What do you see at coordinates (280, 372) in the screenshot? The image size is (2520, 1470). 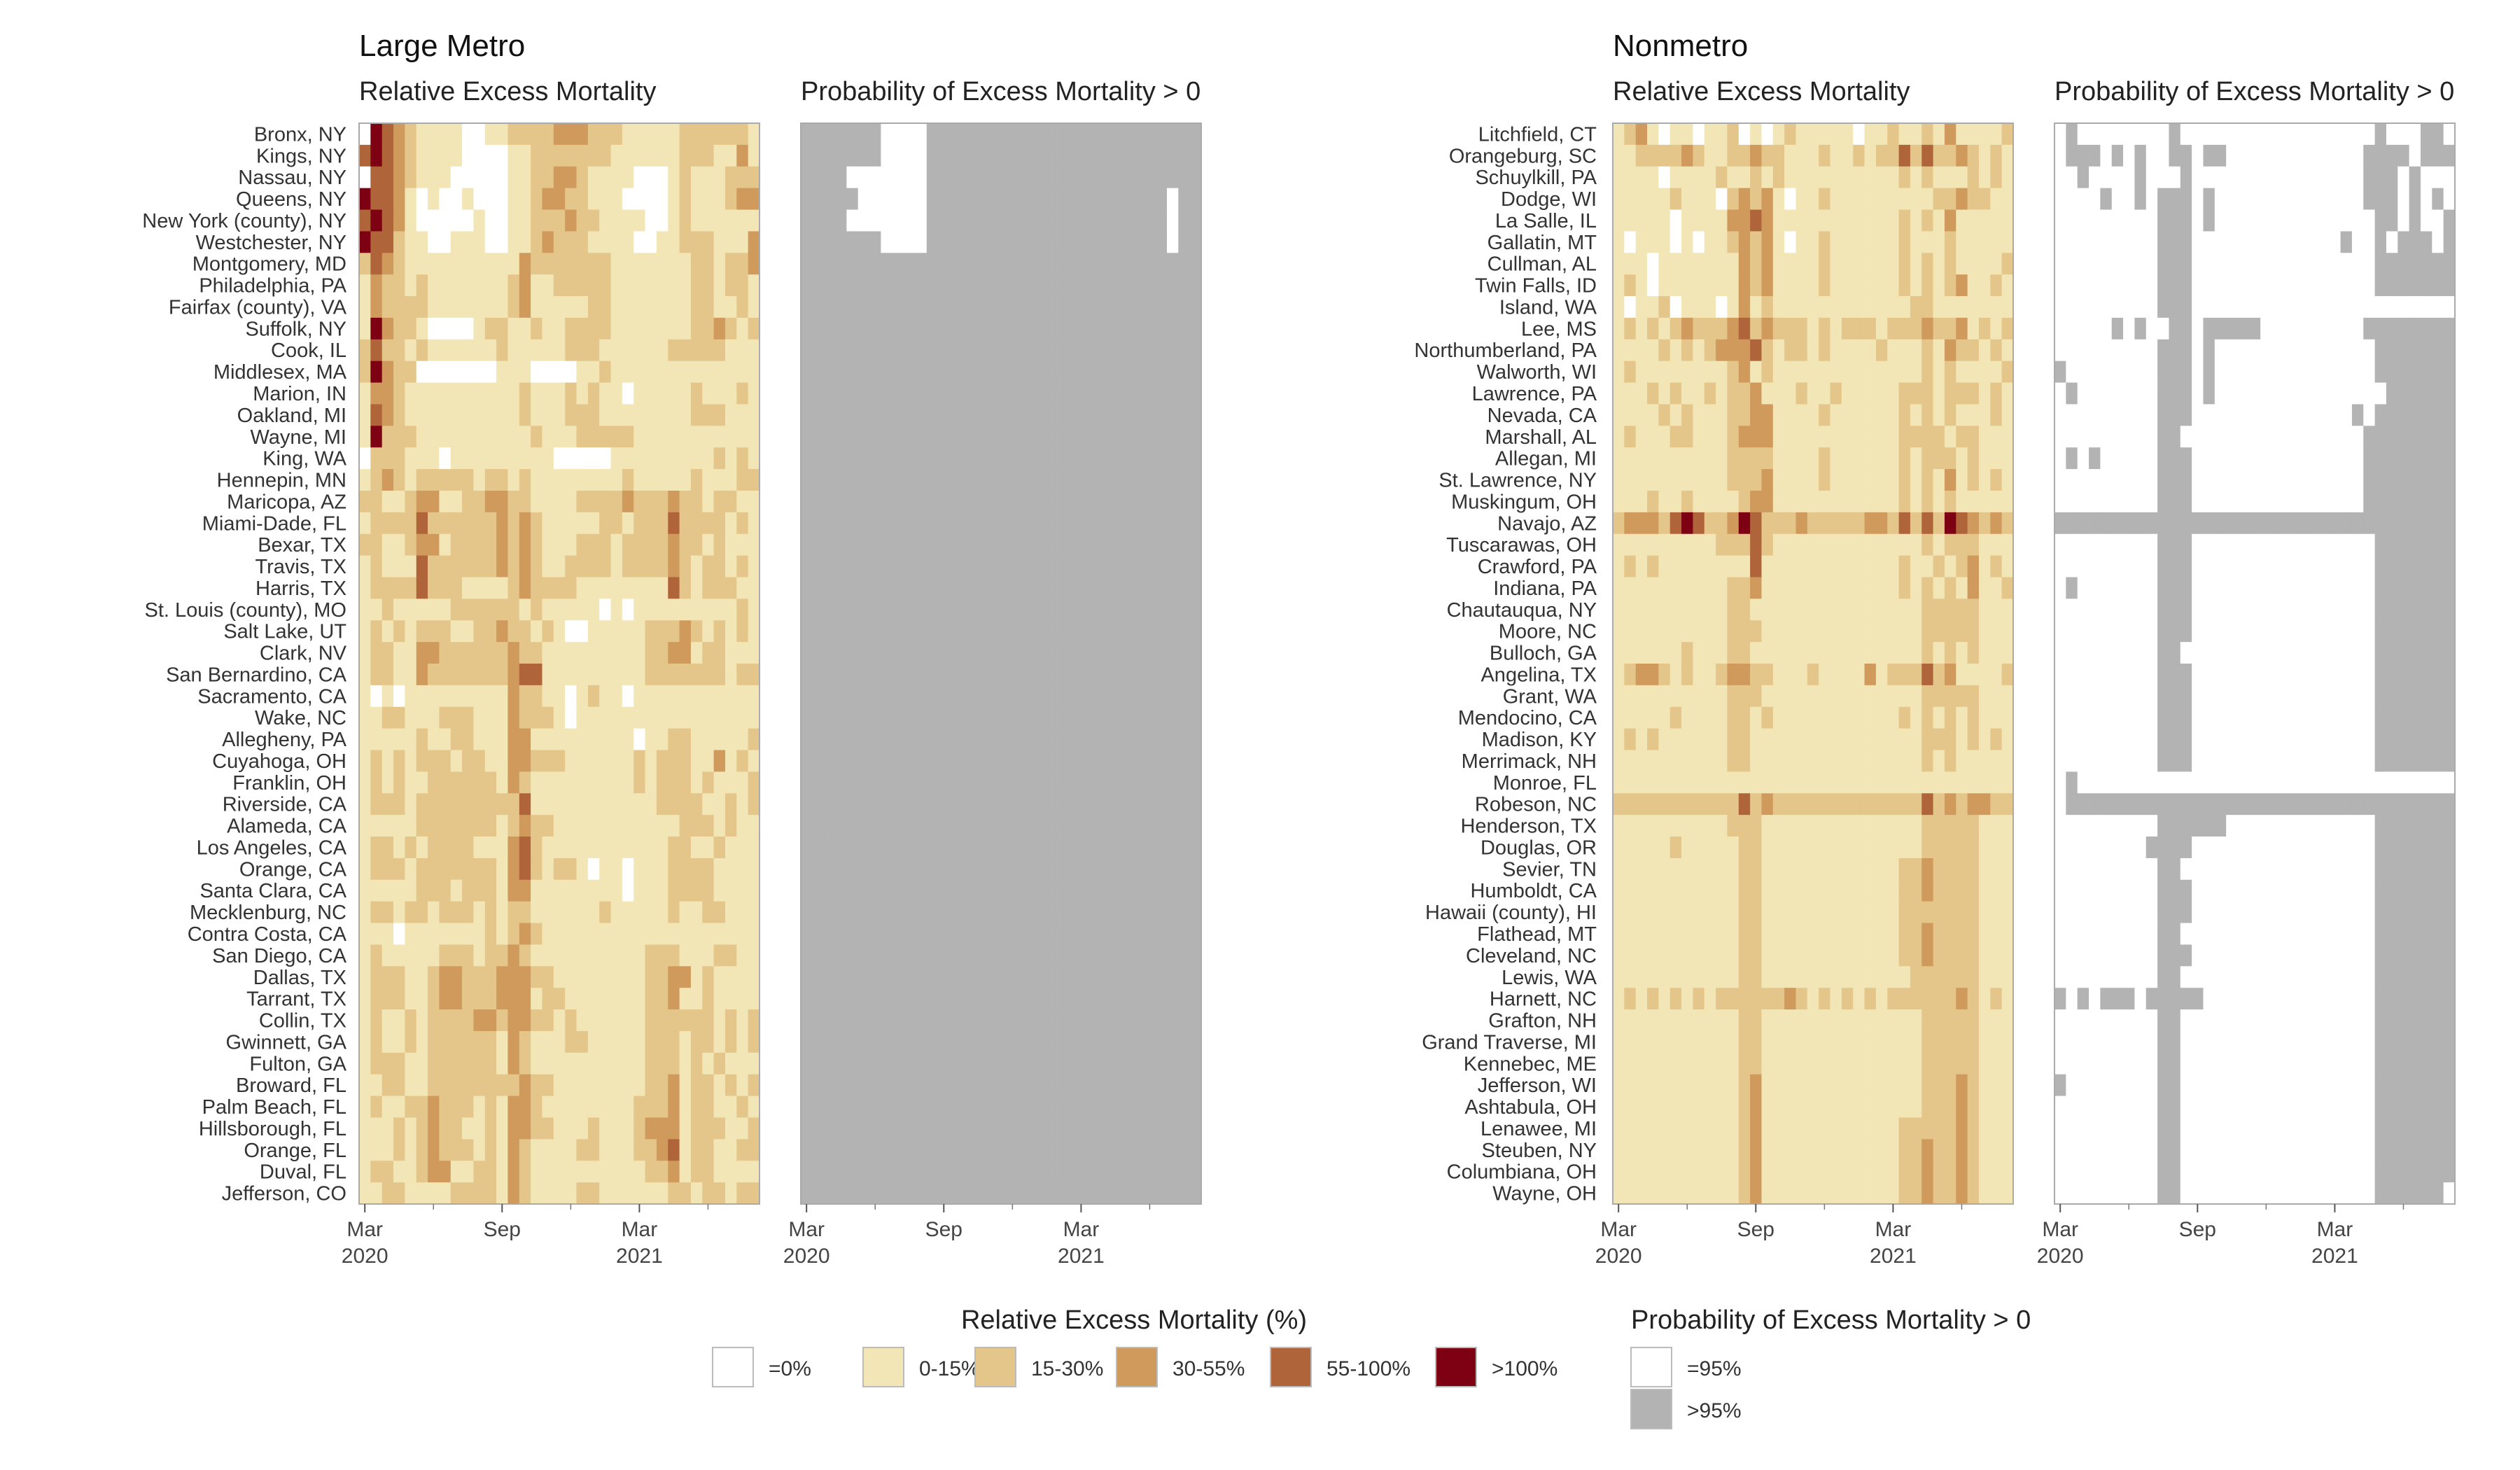 I see `row-label: Middlesex, MA` at bounding box center [280, 372].